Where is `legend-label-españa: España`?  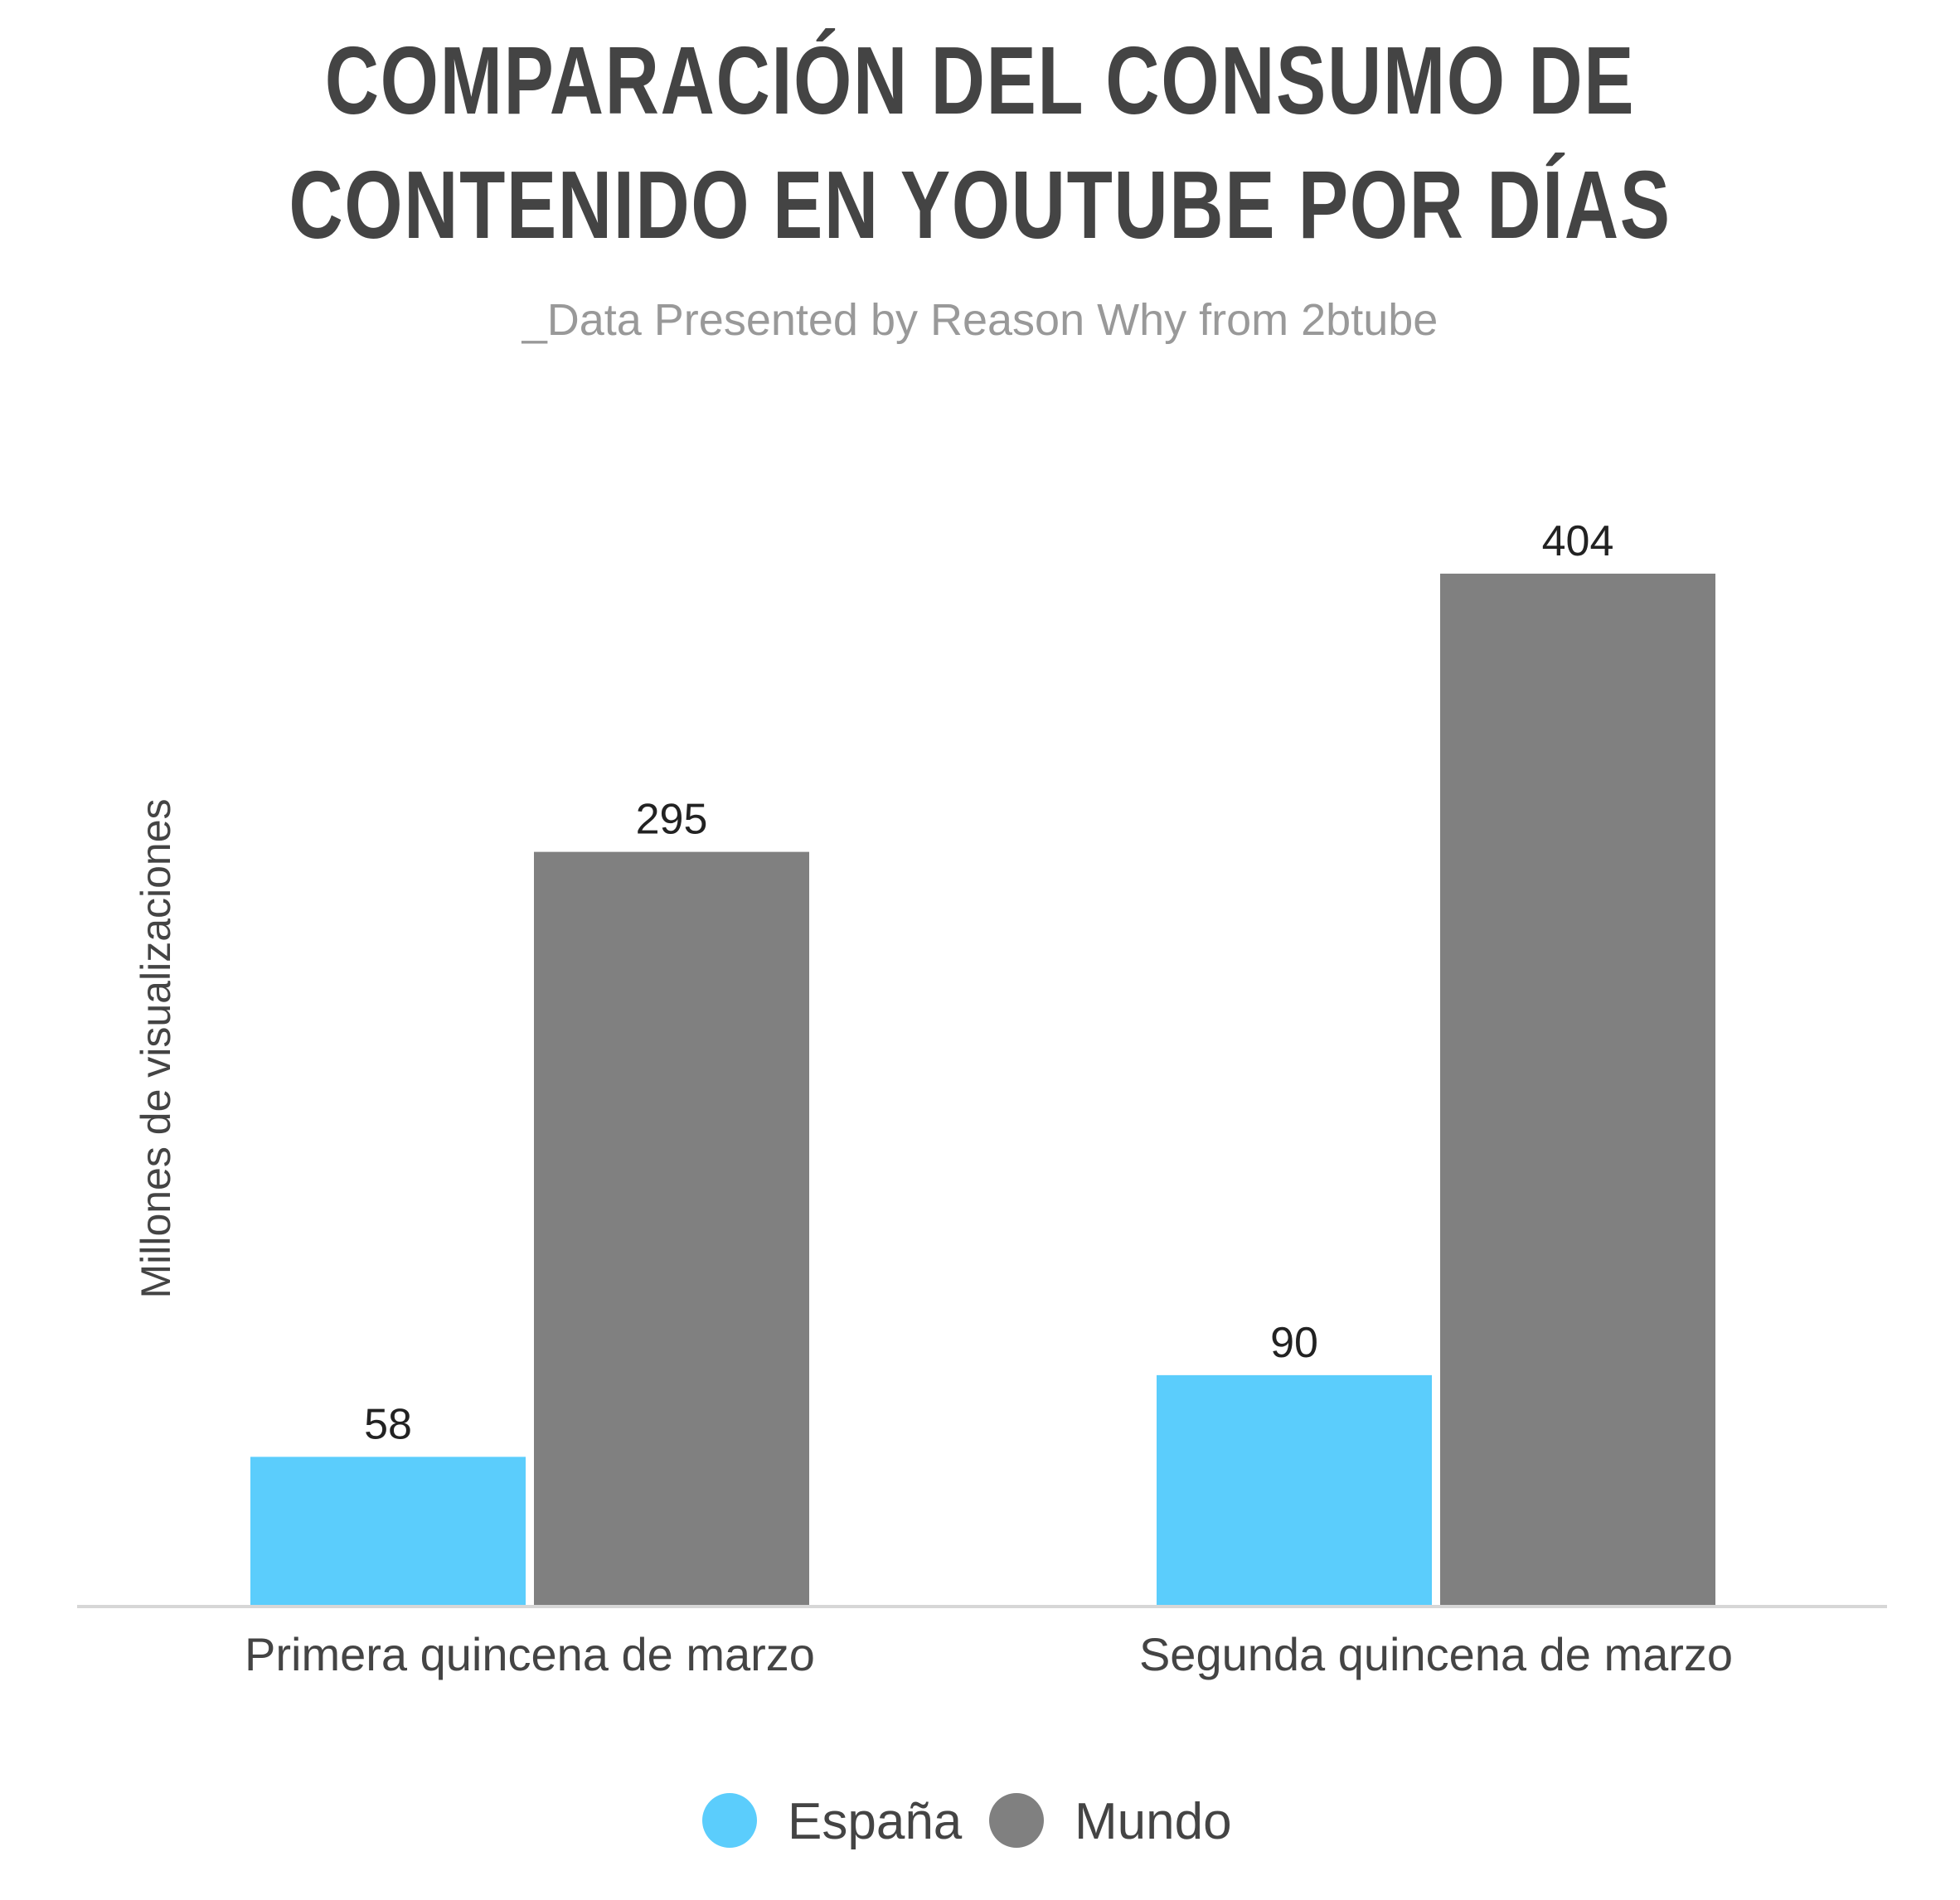
legend-label-españa: España is located at coordinates (875, 1821).